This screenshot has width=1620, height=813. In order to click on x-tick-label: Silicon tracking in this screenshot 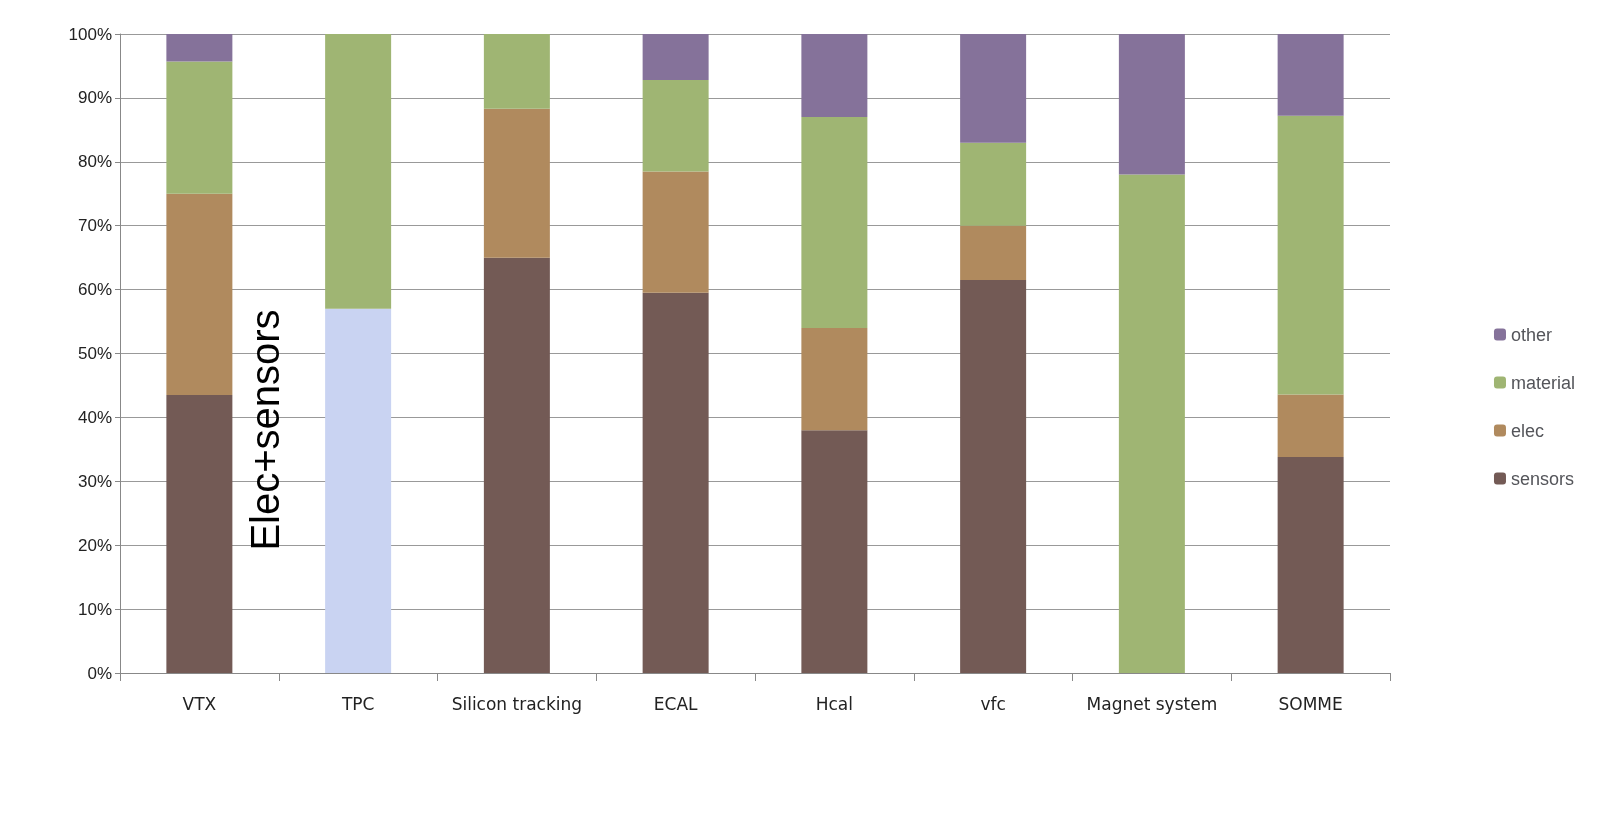, I will do `click(517, 703)`.